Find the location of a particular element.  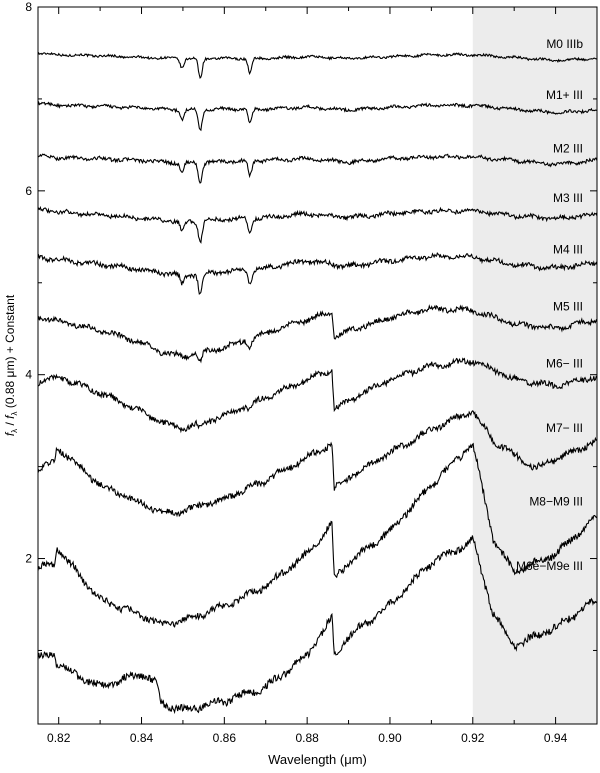

y-axis-label-f2: f is located at coordinates (10, 416).